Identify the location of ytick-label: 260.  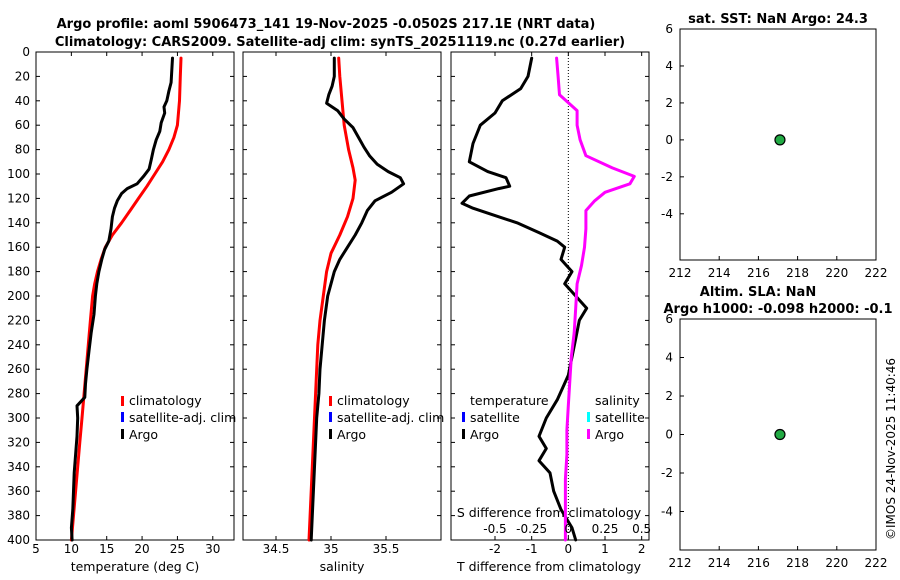
(18, 369).